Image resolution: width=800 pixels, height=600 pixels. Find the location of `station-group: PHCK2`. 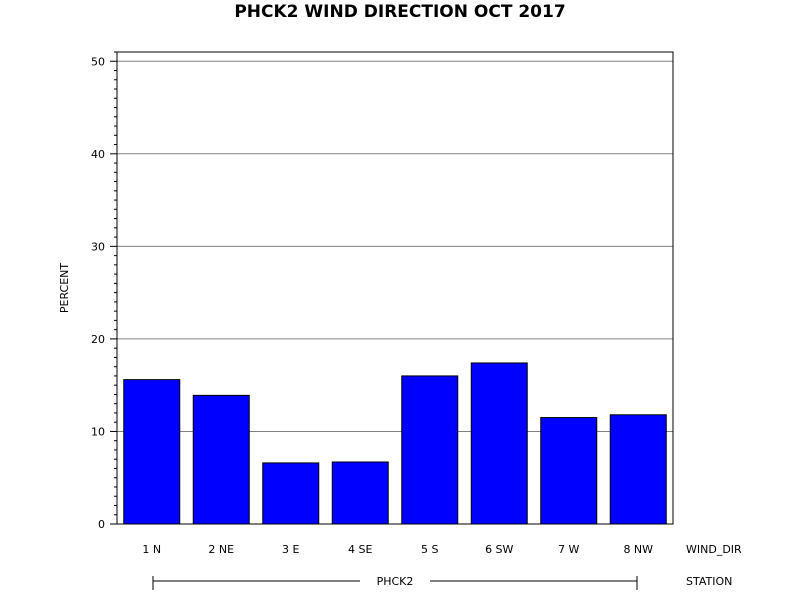

station-group: PHCK2 is located at coordinates (395, 582).